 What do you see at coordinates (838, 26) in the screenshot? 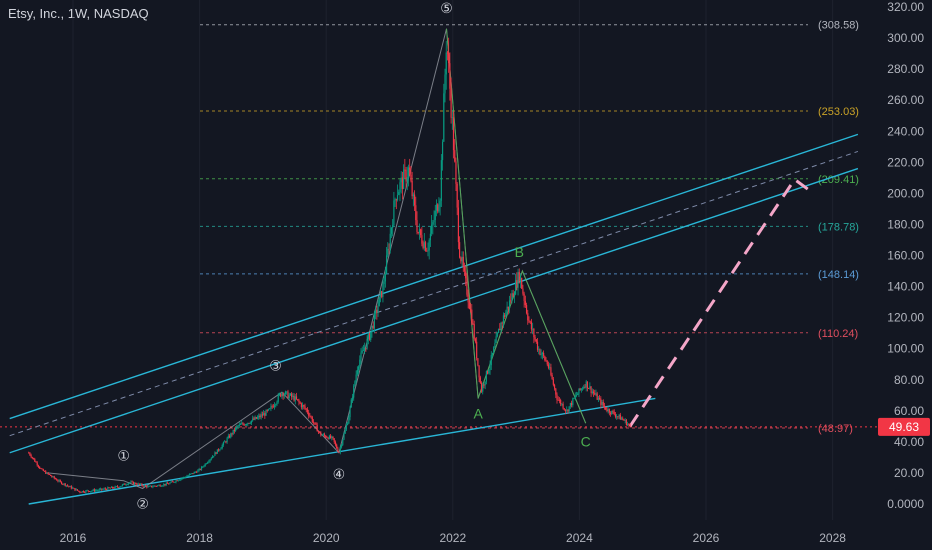
I see `fib-level-label: (308.58)` at bounding box center [838, 26].